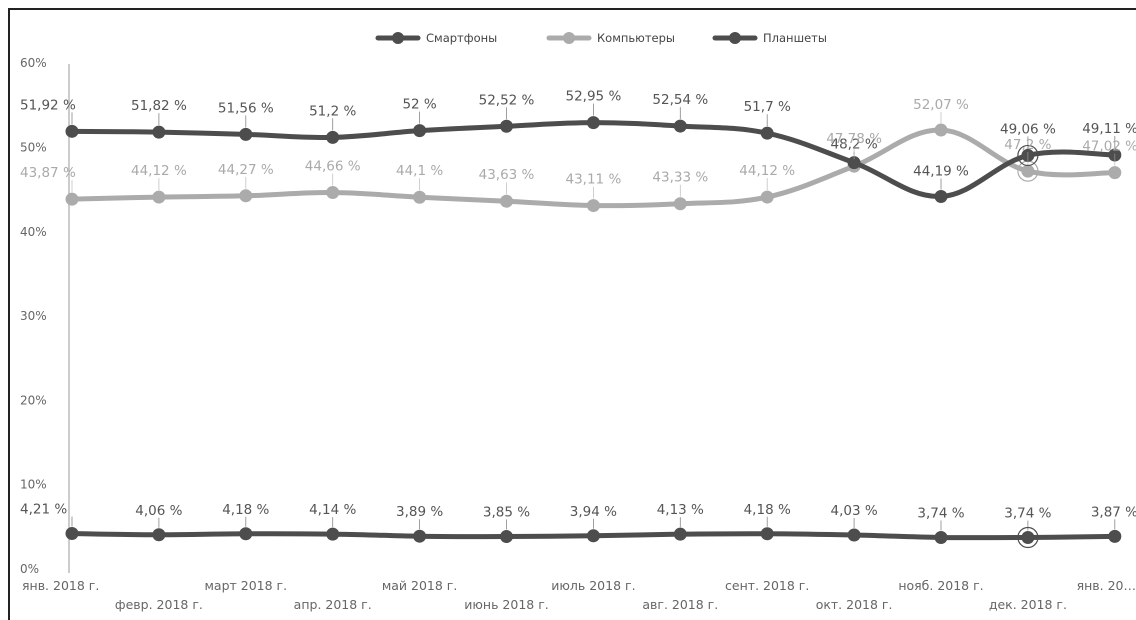 Image resolution: width=1136 pixels, height=620 pixels. What do you see at coordinates (593, 512) in the screenshot?
I see `data-label: 3,94 %` at bounding box center [593, 512].